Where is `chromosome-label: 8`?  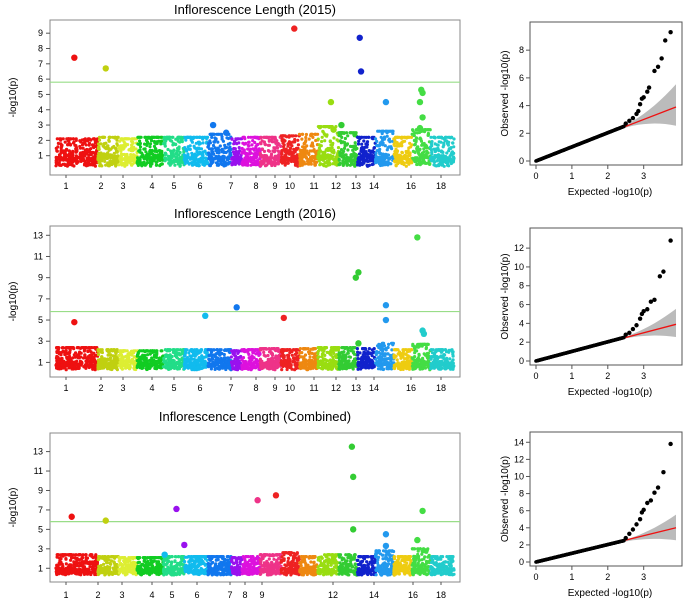
chromosome-label: 8 is located at coordinates (255, 186).